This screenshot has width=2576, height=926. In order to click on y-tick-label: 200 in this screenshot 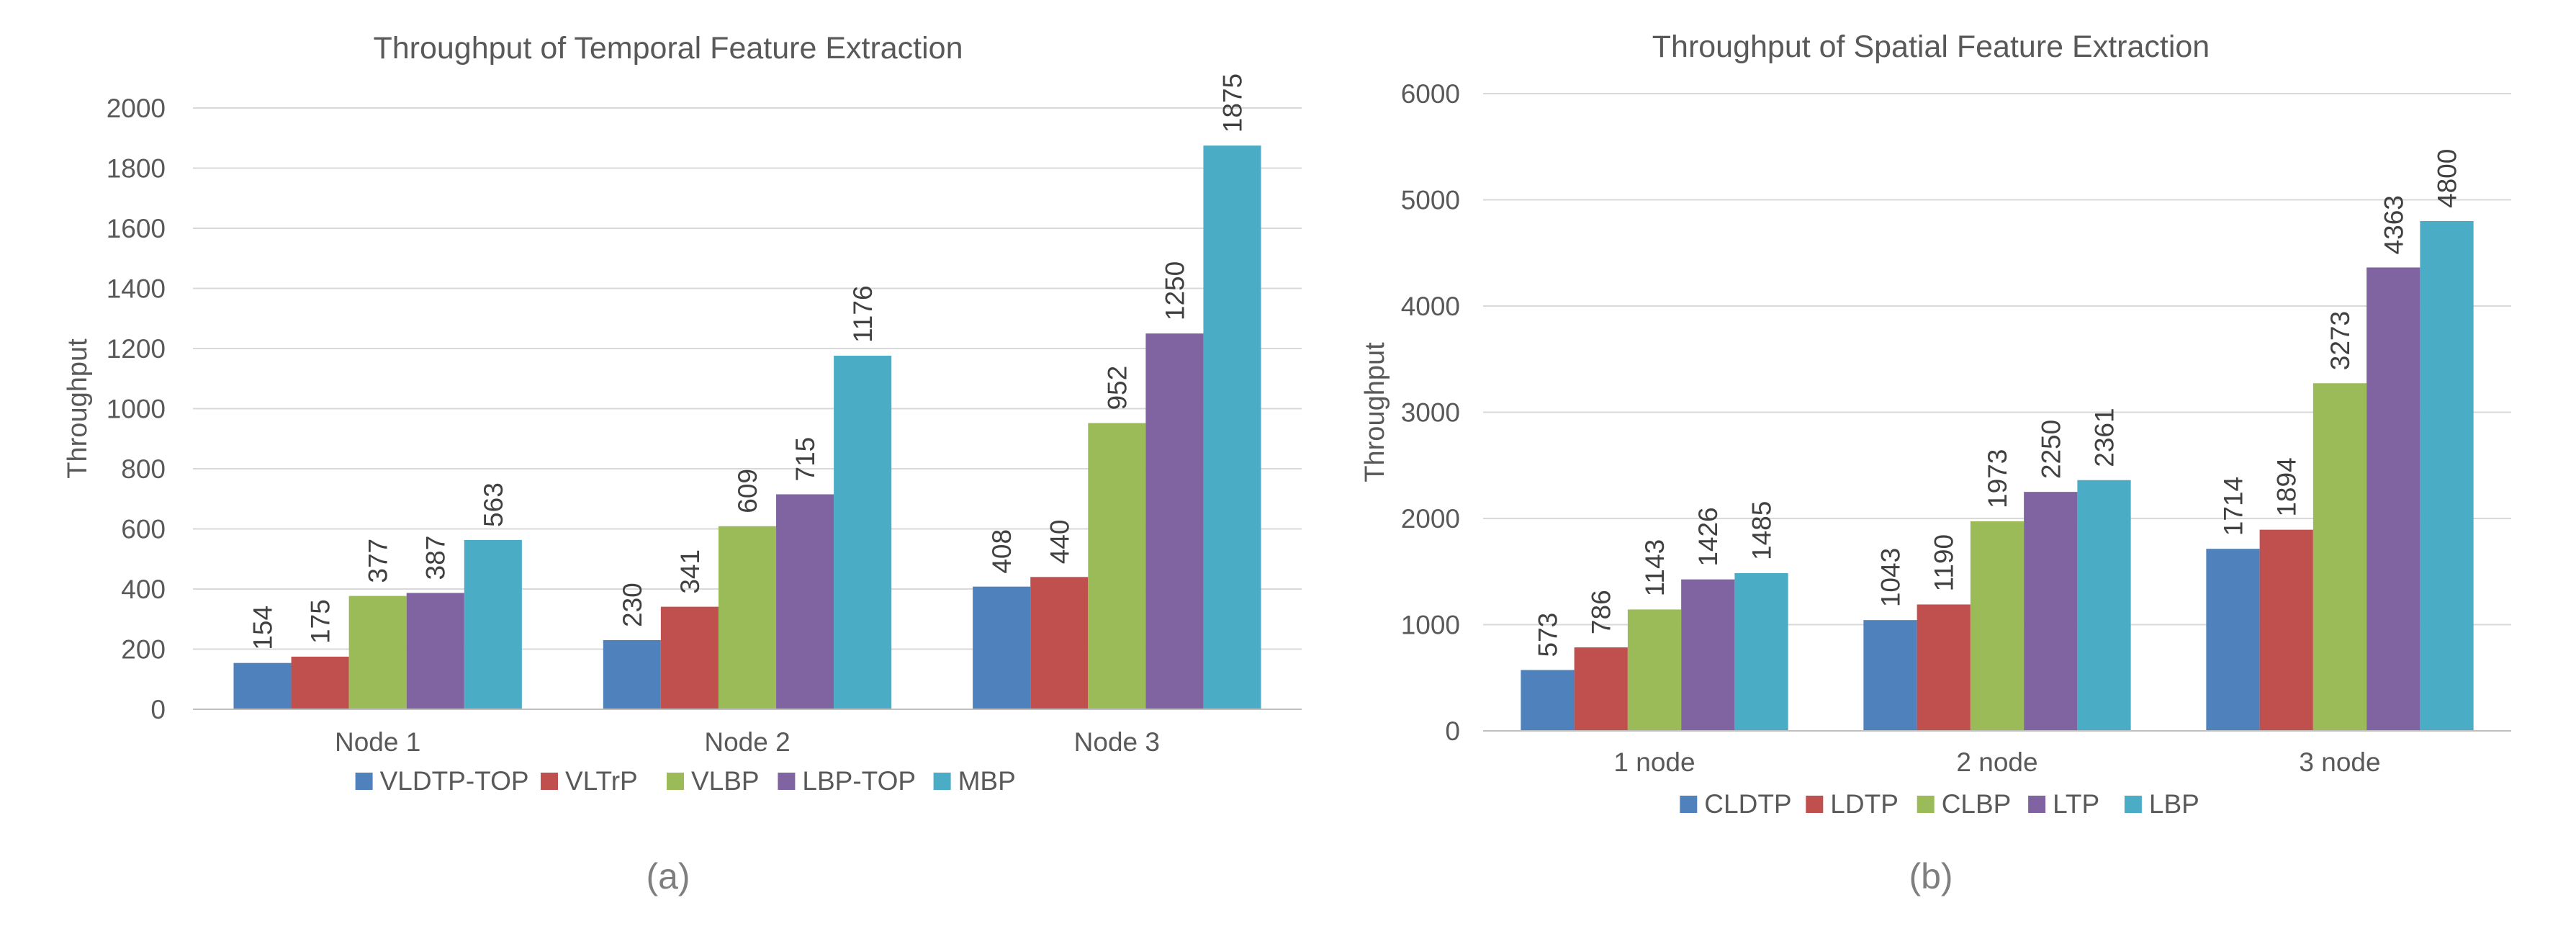, I will do `click(143, 650)`.